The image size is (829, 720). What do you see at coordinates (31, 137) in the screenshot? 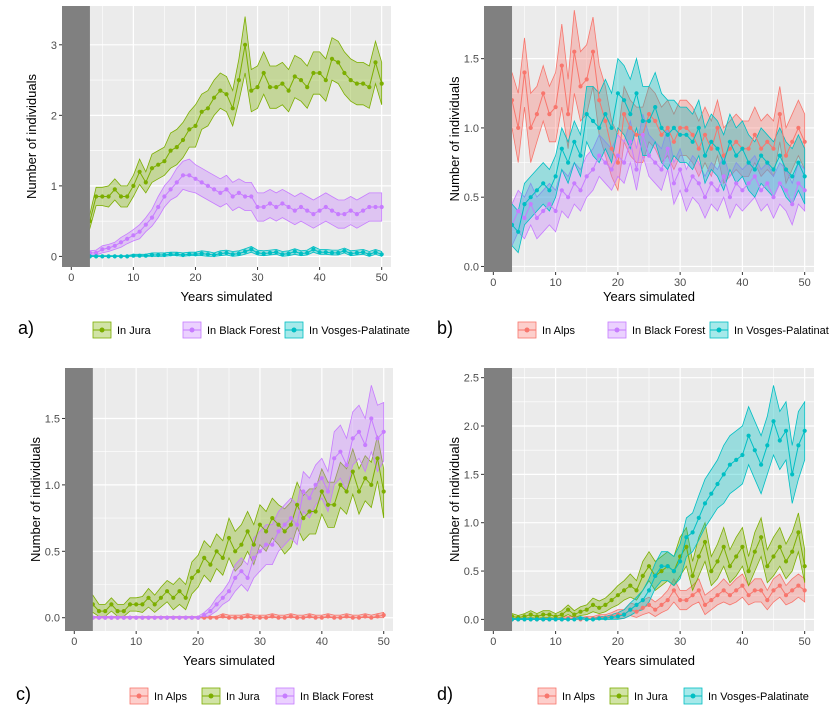
I see `y-axis-title: Number of individuals` at bounding box center [31, 137].